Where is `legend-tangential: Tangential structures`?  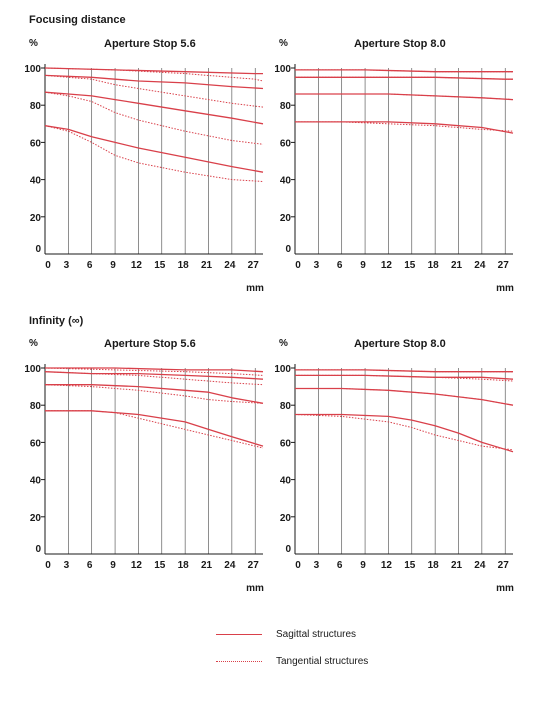
legend-tangential: Tangential structures is located at coordinates (292, 661).